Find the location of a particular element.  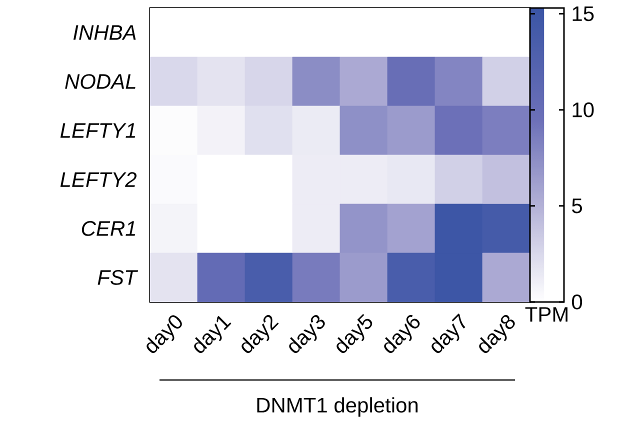

color-bar-label: 5 is located at coordinates (577, 206).